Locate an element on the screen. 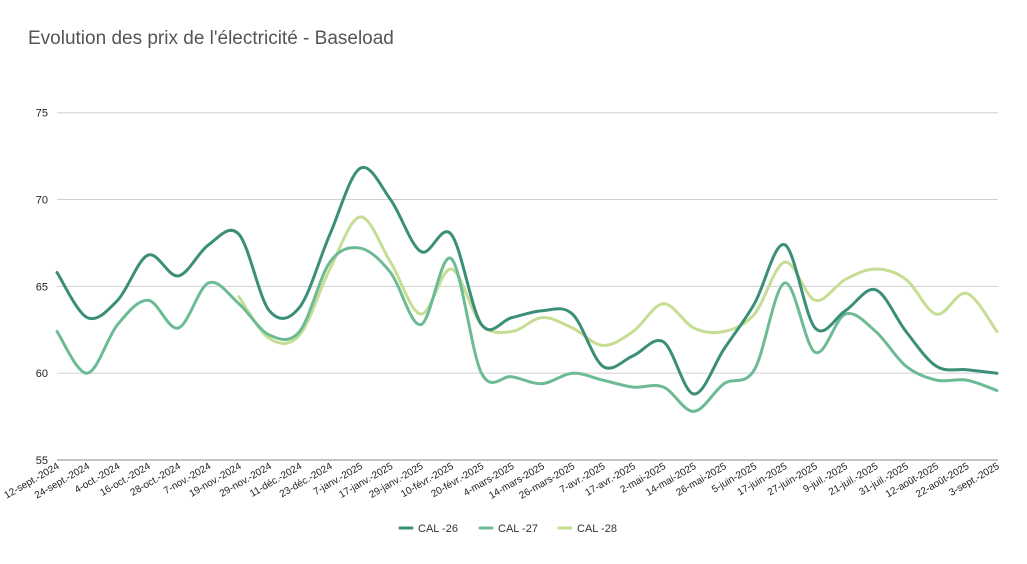 The height and width of the screenshot is (564, 1027). legend-item: CAL -28 is located at coordinates (587, 529).